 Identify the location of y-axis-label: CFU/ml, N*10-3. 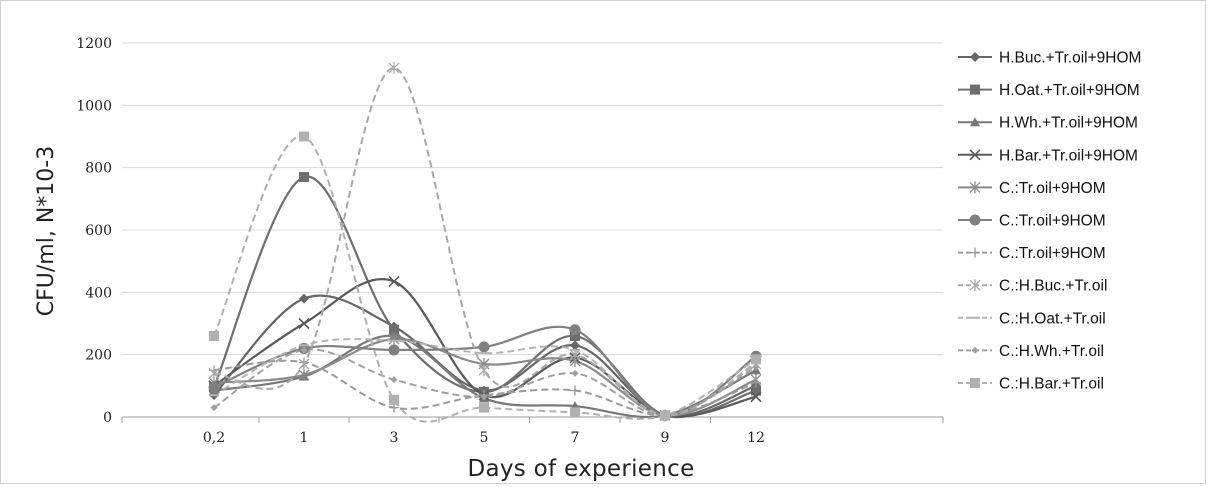
(46, 231).